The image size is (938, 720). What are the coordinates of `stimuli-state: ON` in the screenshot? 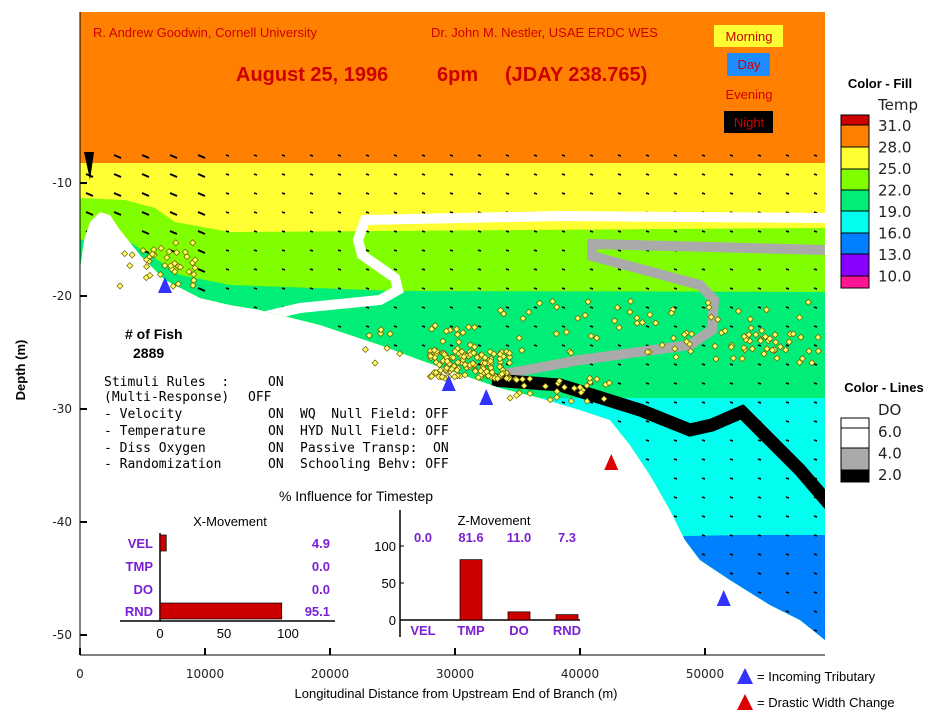 It's located at (276, 464).